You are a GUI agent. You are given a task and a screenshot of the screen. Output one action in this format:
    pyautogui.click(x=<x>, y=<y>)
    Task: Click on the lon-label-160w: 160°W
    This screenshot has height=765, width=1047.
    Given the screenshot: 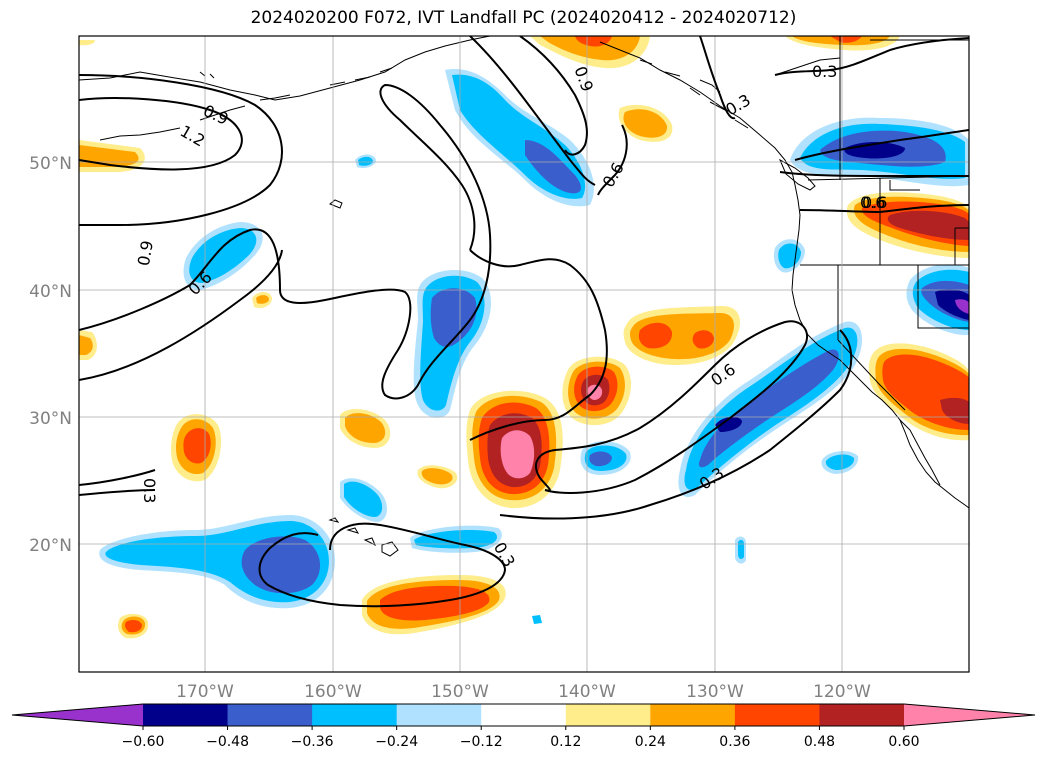 What is the action you would take?
    pyautogui.click(x=333, y=692)
    